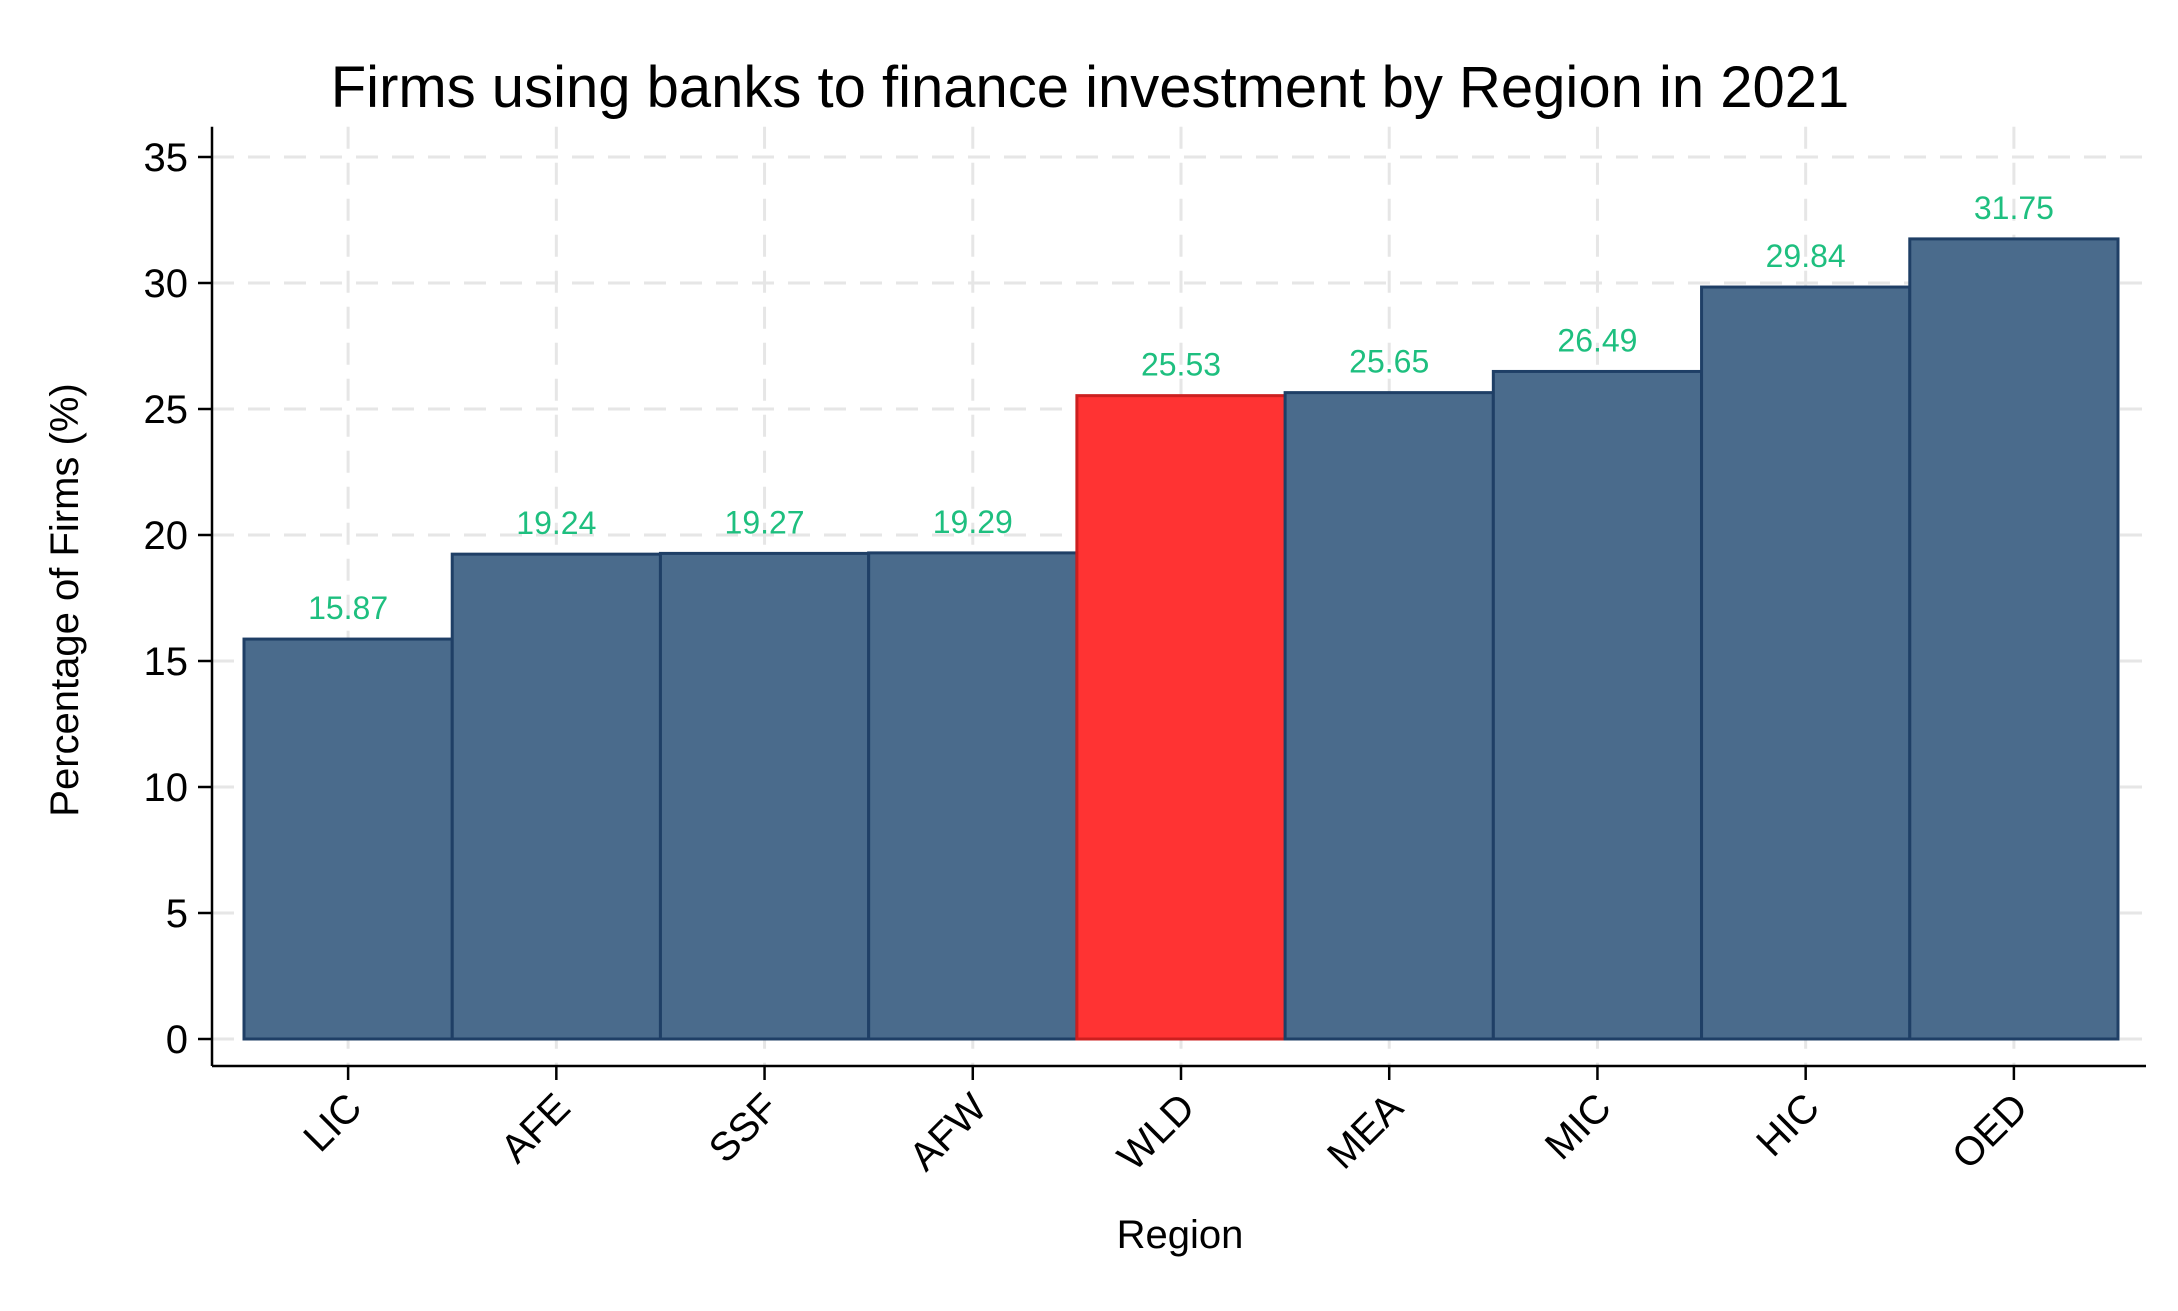 The width and height of the screenshot is (2178, 1311). What do you see at coordinates (1578, 1126) in the screenshot?
I see `x-tick-label-mic: MIC` at bounding box center [1578, 1126].